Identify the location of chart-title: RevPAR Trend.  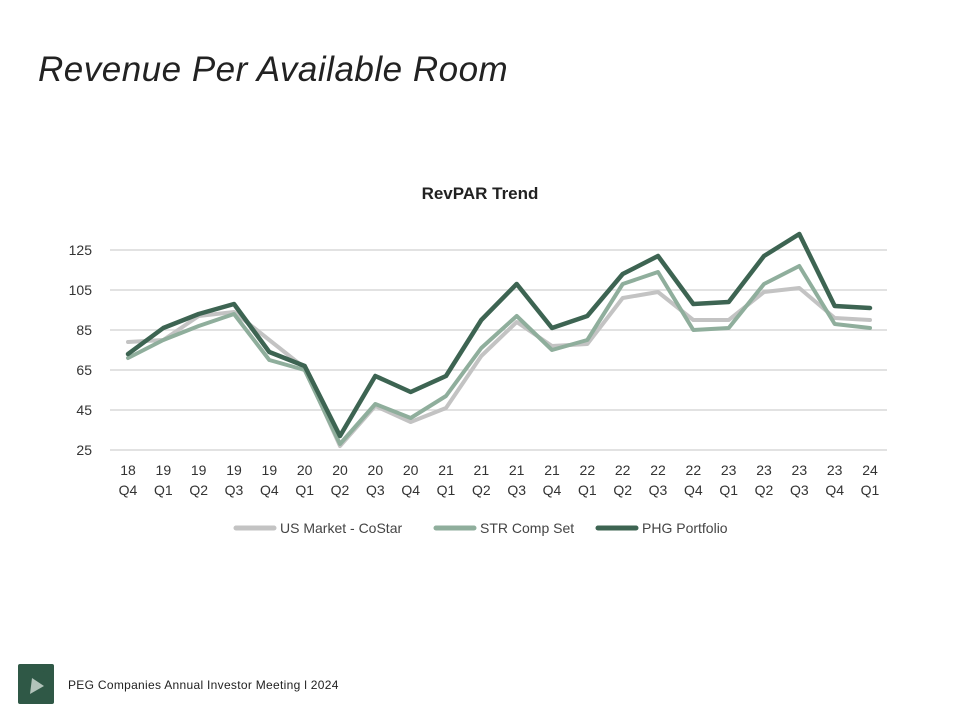
(480, 193).